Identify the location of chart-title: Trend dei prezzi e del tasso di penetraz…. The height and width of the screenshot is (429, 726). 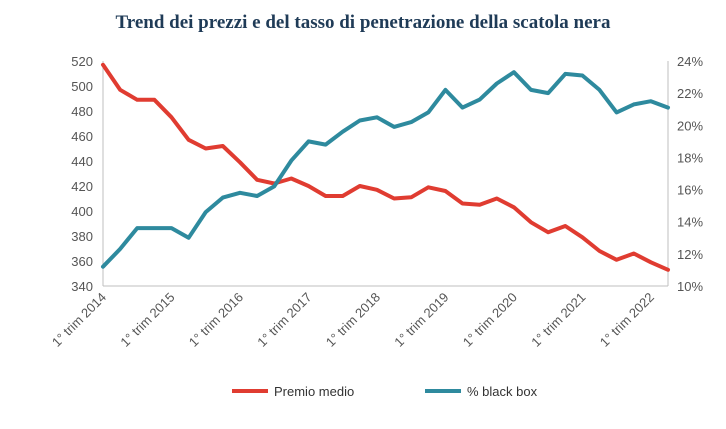
(363, 22).